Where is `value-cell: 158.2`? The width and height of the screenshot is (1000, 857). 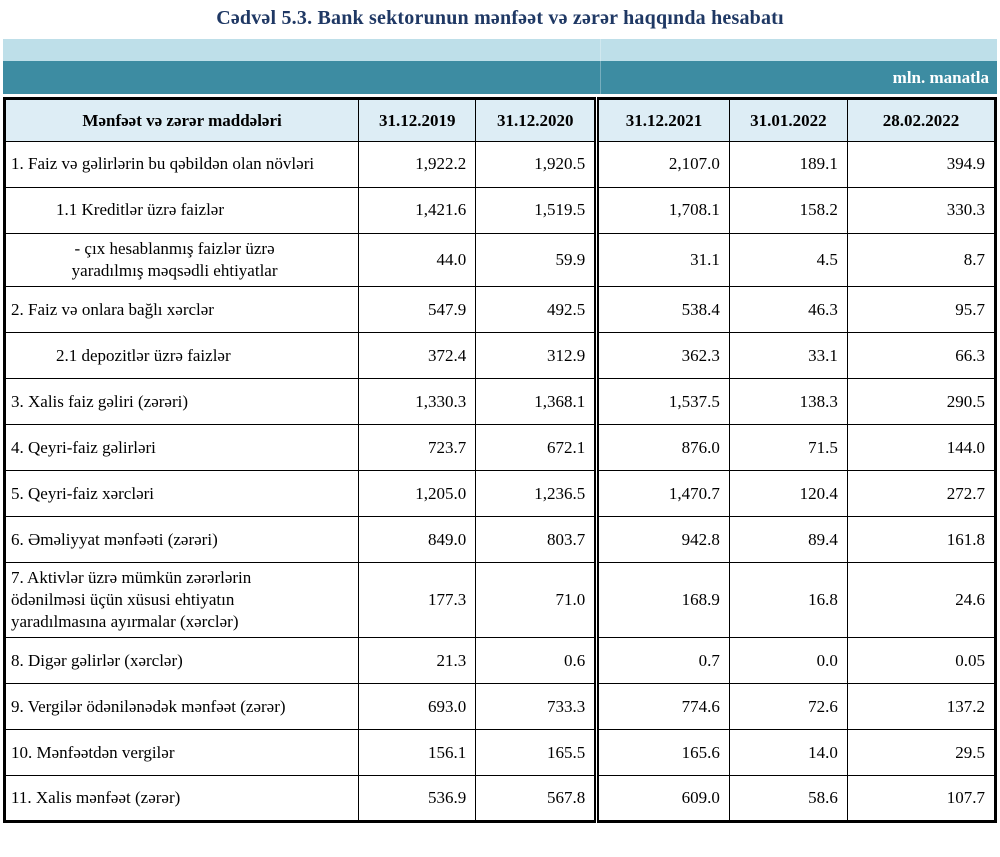
value-cell: 158.2 is located at coordinates (788, 210).